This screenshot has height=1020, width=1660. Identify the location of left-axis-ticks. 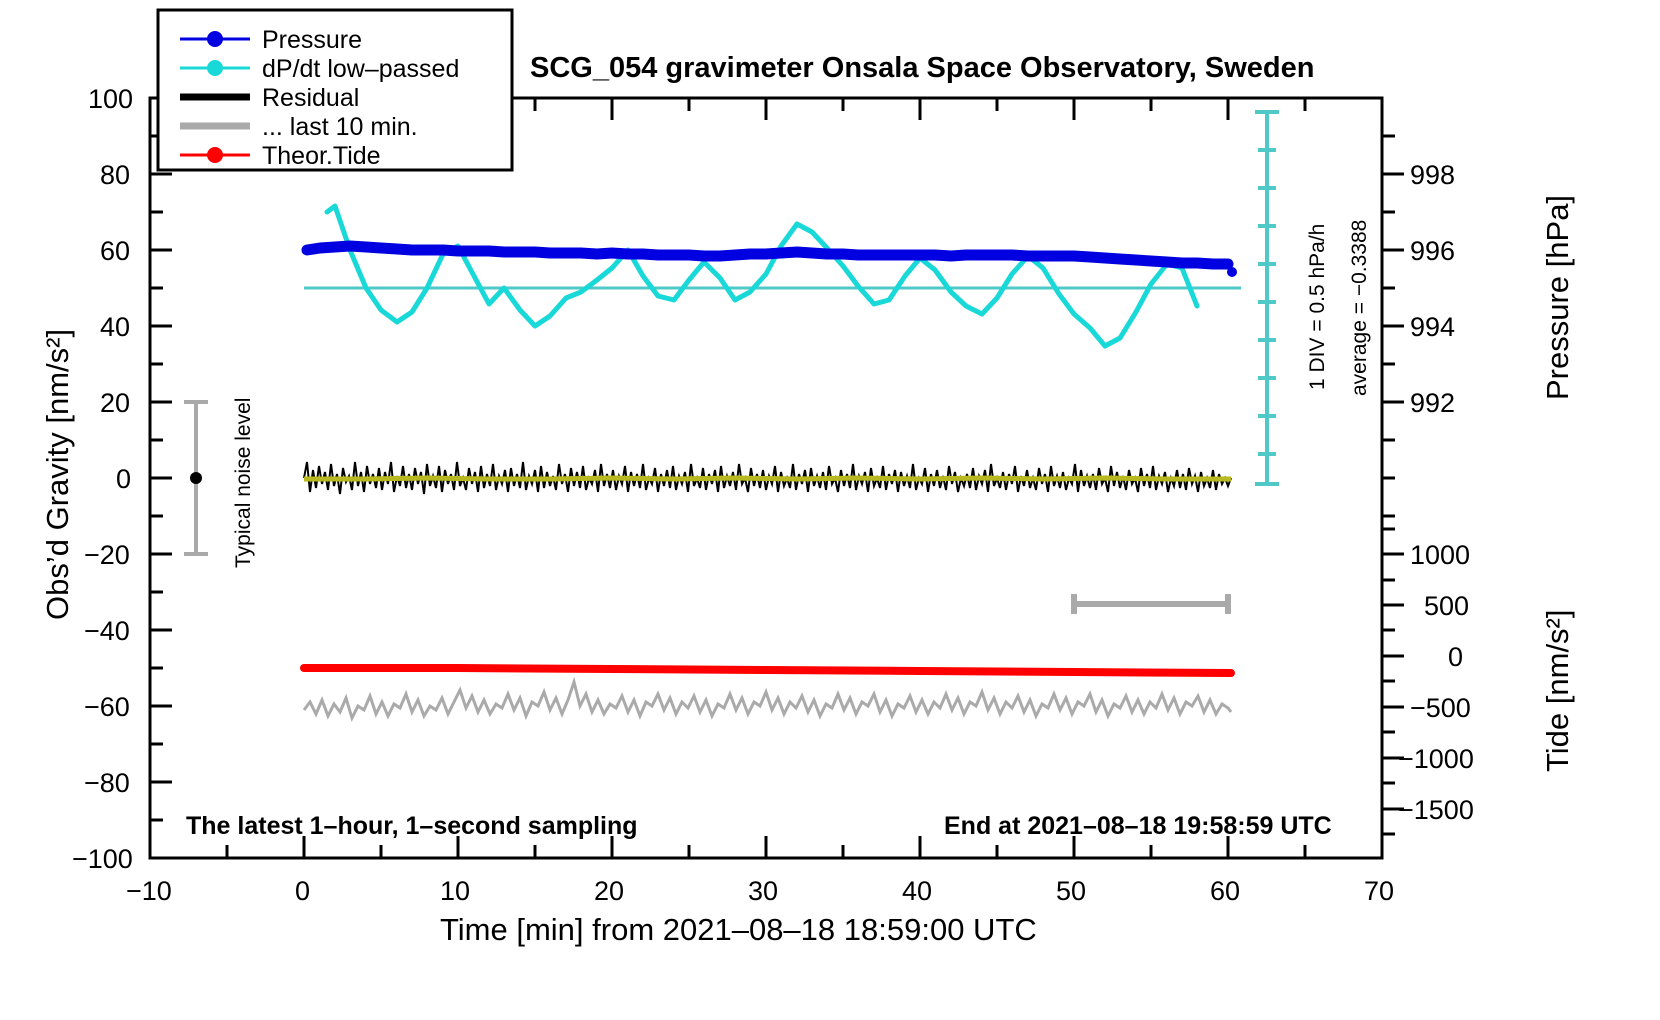
(161, 478).